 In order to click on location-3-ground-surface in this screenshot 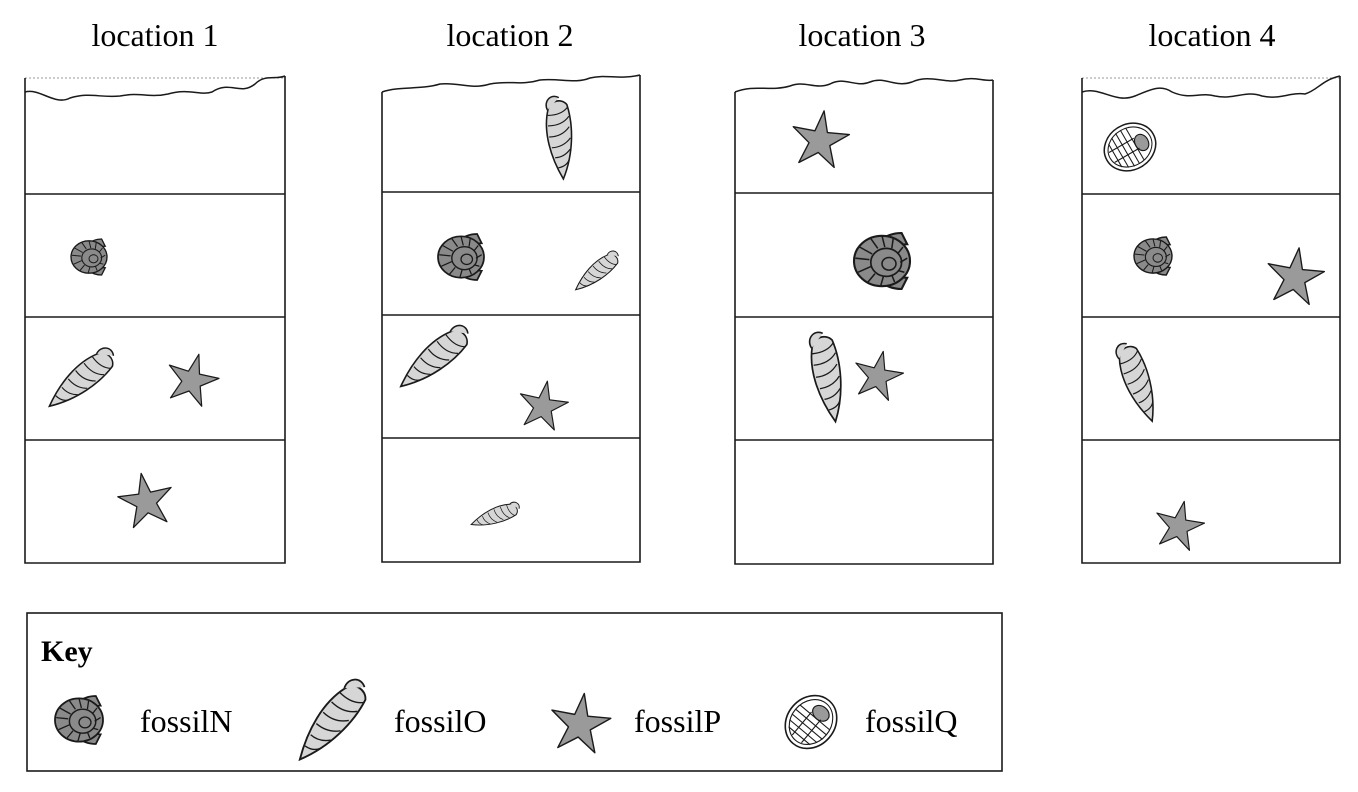, I will do `click(864, 85)`.